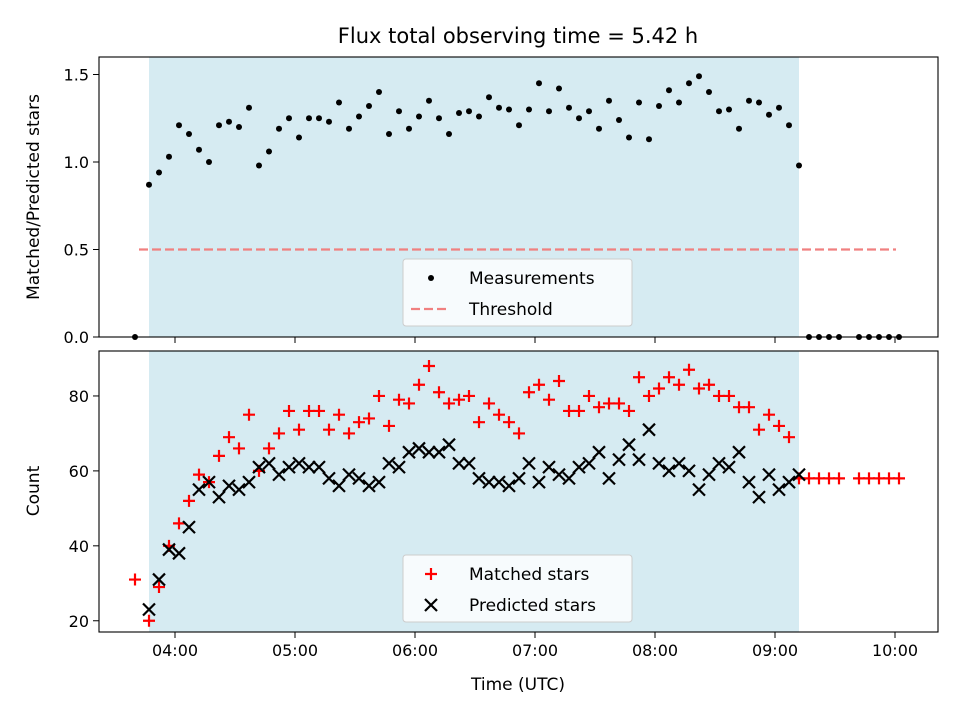 The width and height of the screenshot is (960, 720). I want to click on y-tick-label: 0.0, so click(76, 337).